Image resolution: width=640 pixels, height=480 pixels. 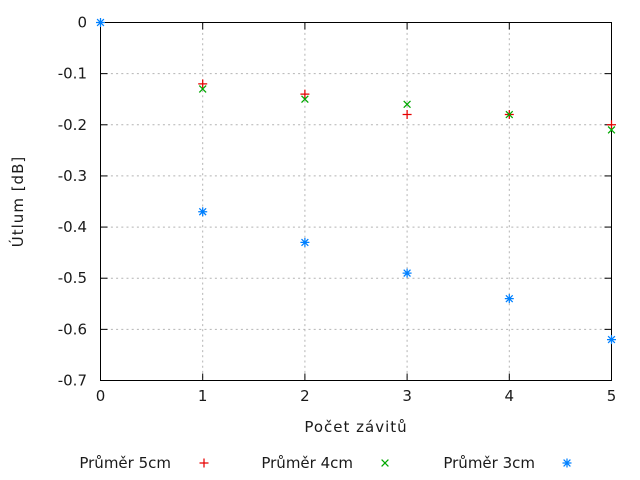 I want to click on x-tick-label: 5, so click(x=612, y=396).